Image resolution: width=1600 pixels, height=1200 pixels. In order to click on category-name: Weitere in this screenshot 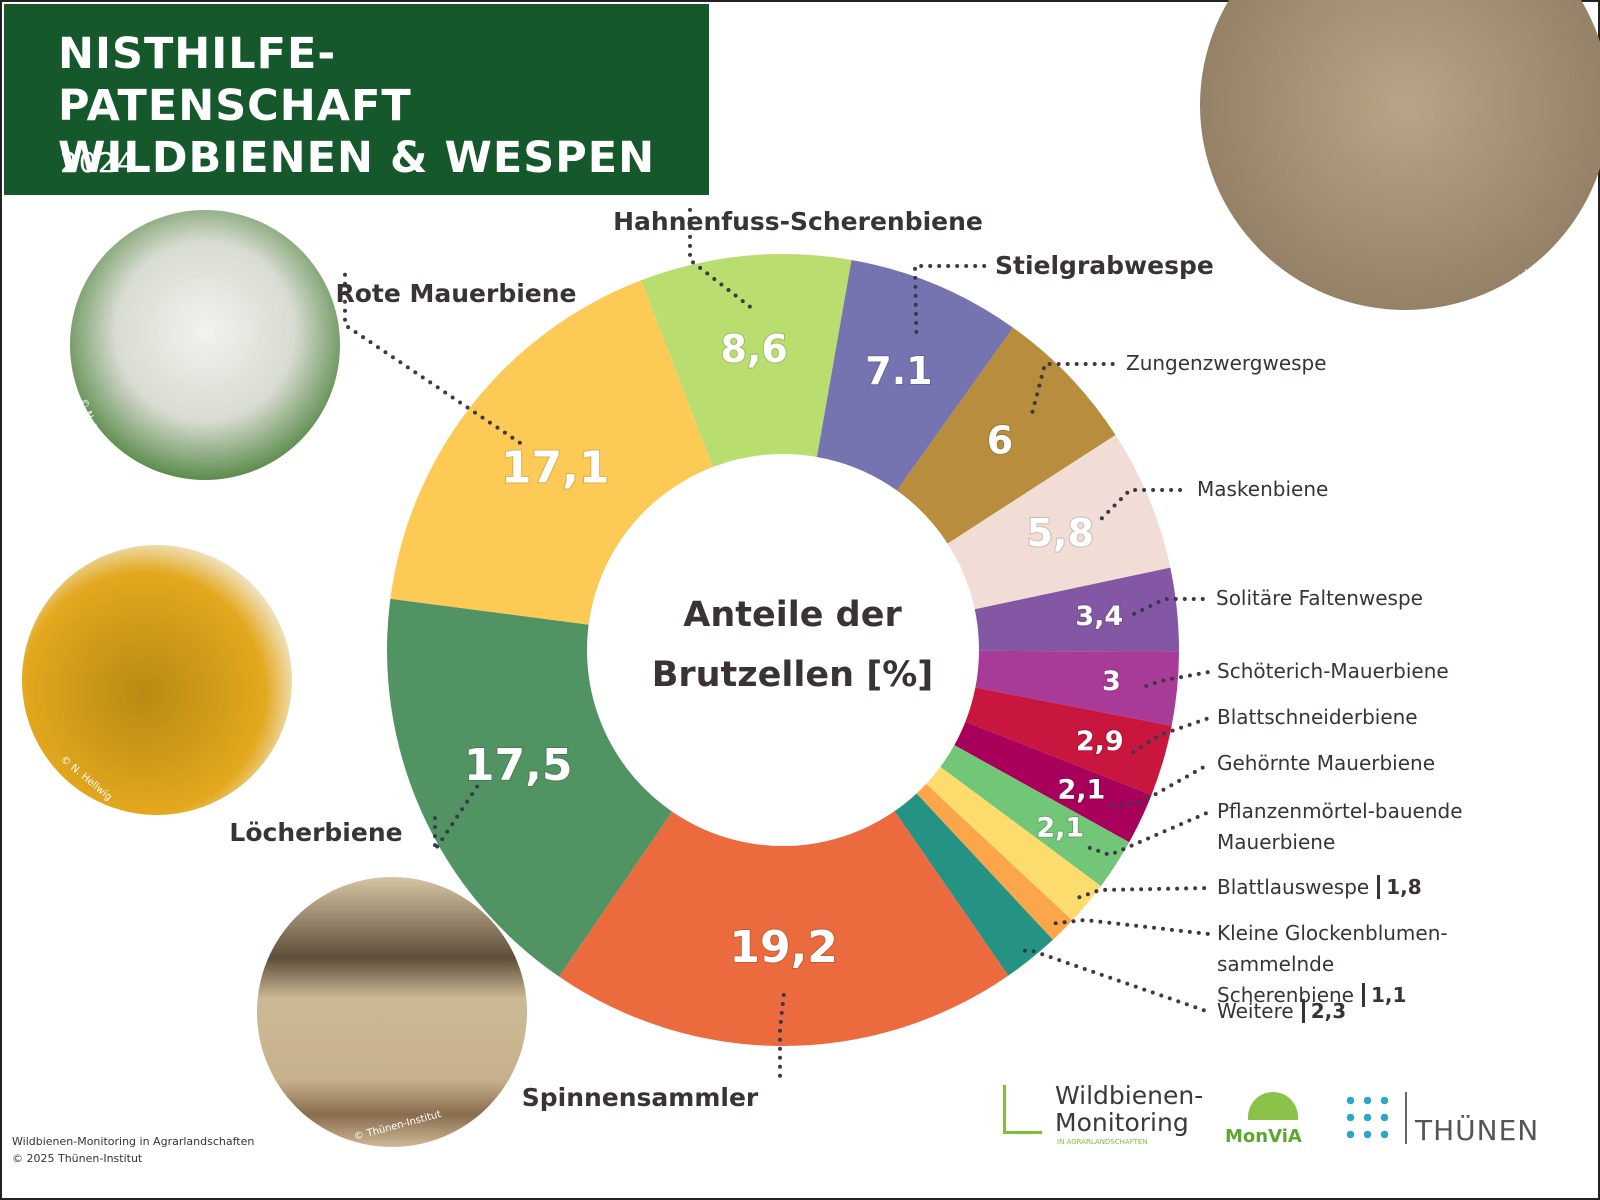, I will do `click(1255, 1011)`.